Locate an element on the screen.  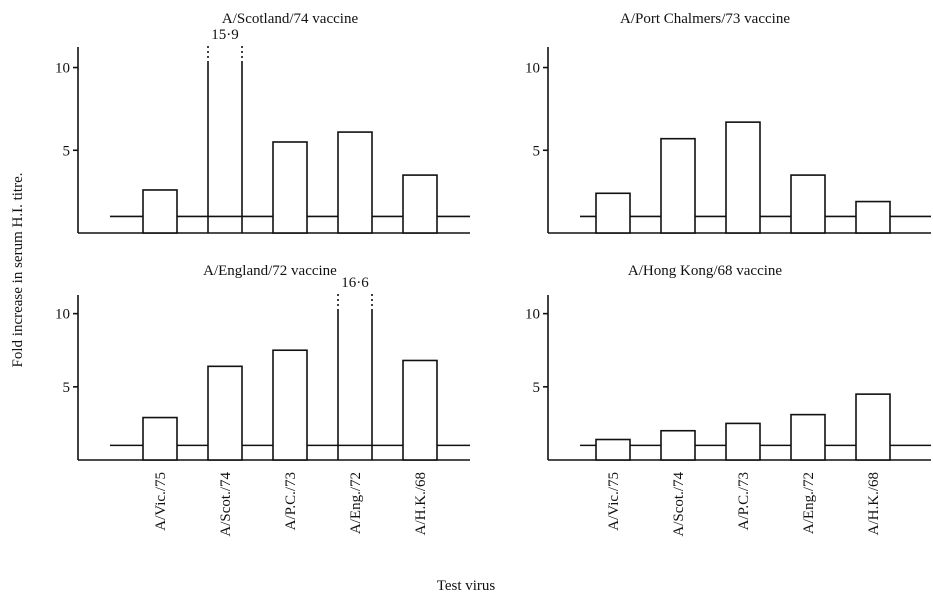
y-axis-label: Fold increase in serum H.I. titre. is located at coordinates (18, 270).